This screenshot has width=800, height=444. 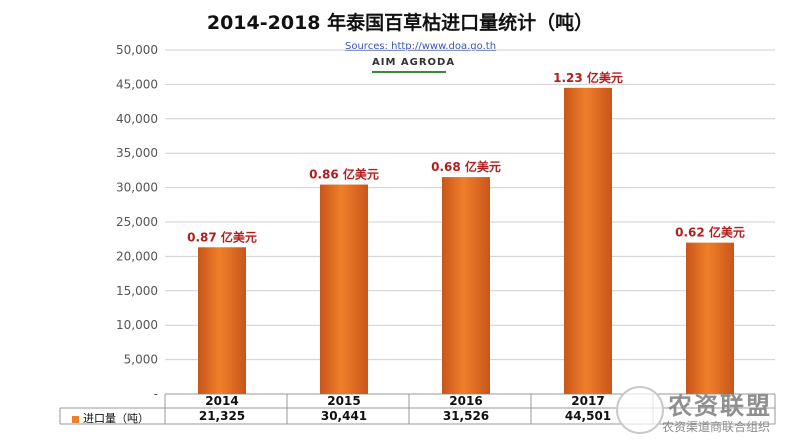 I want to click on data-label: 0.86 亿美元, so click(x=344, y=174).